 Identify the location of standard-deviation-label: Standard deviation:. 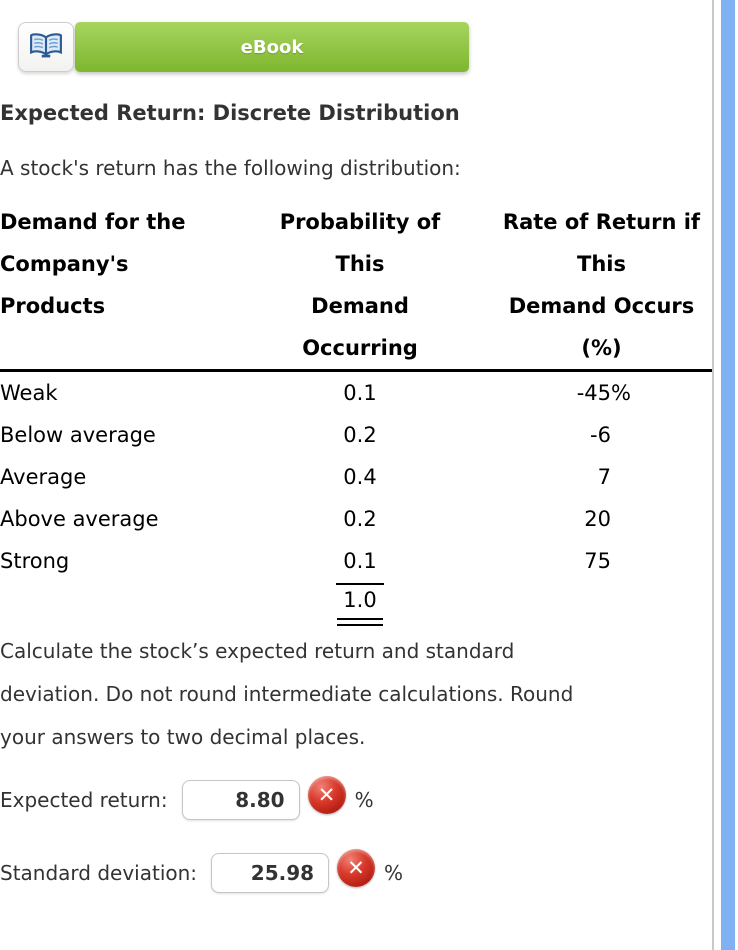
(99, 873).